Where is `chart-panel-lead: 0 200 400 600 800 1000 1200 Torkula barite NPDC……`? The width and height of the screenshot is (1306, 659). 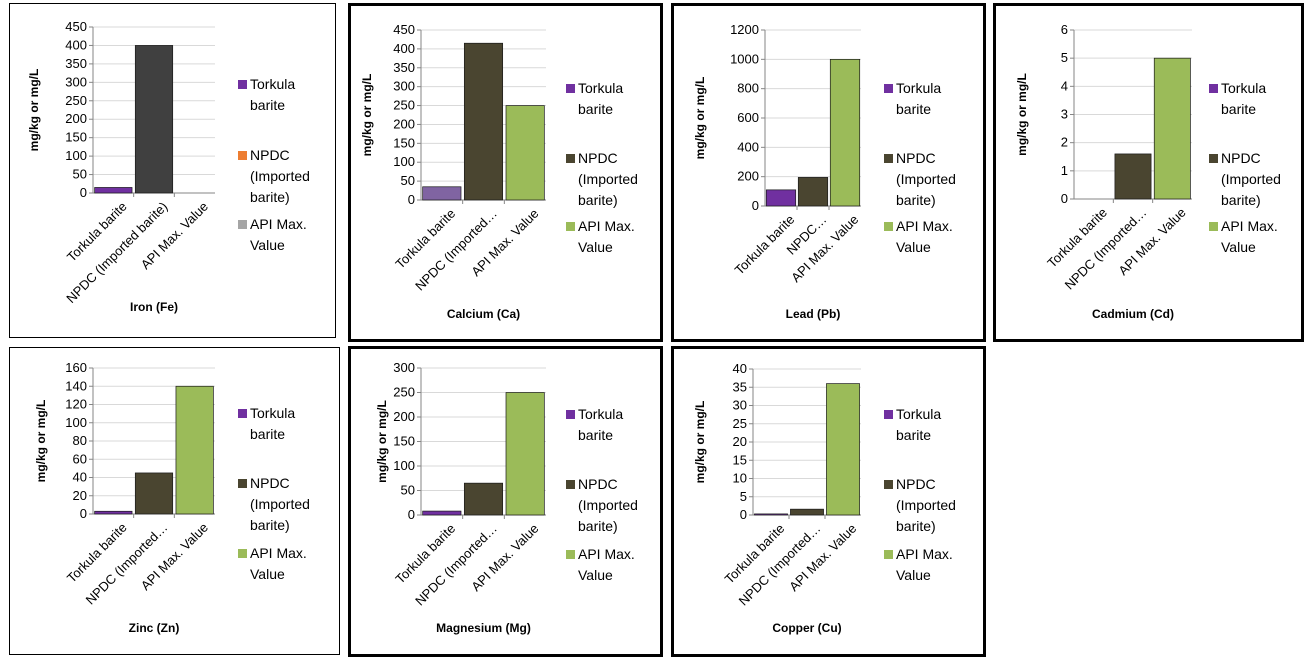 chart-panel-lead: 0 200 400 600 800 1000 1200 Torkula barite NPDC…… is located at coordinates (828, 172).